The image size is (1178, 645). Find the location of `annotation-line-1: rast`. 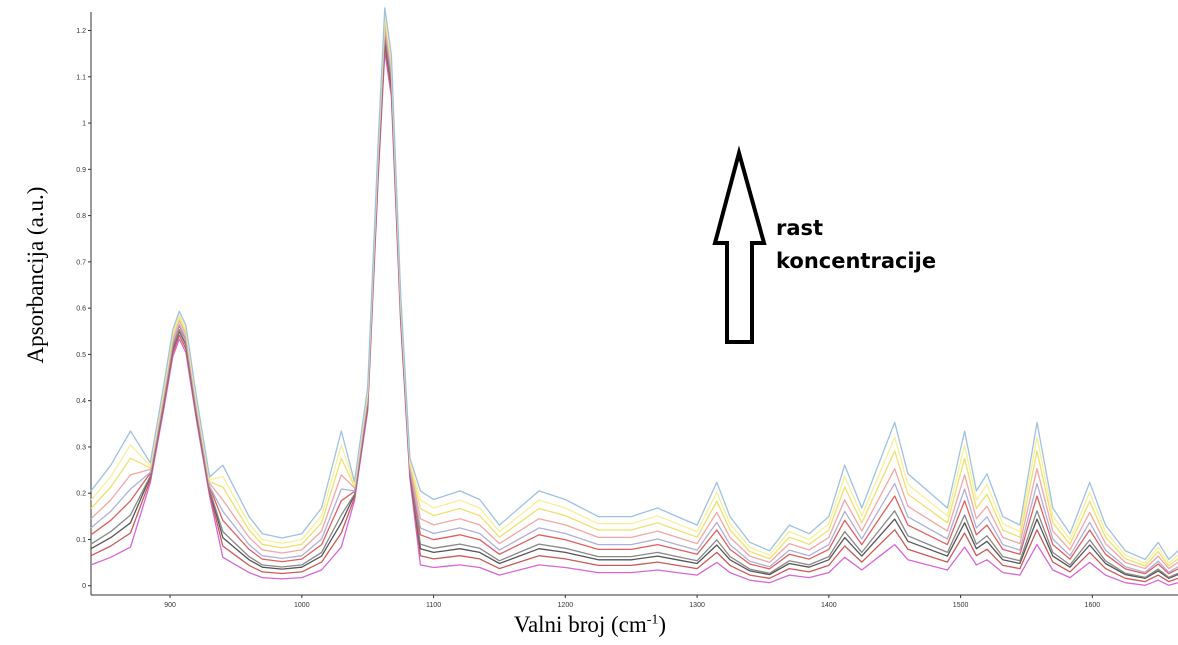

annotation-line-1: rast is located at coordinates (800, 228).